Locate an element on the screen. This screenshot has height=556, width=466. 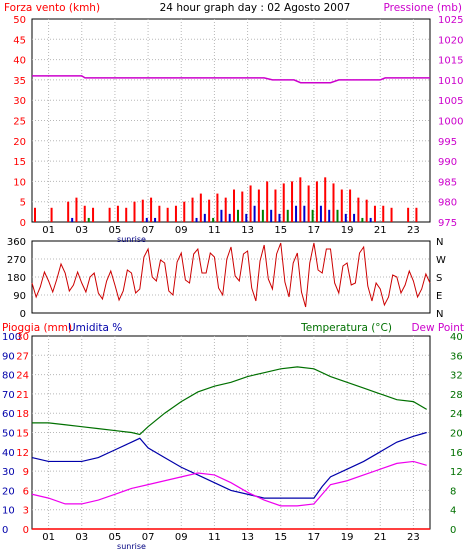
dewpoint-line is located at coordinates (229, 483).